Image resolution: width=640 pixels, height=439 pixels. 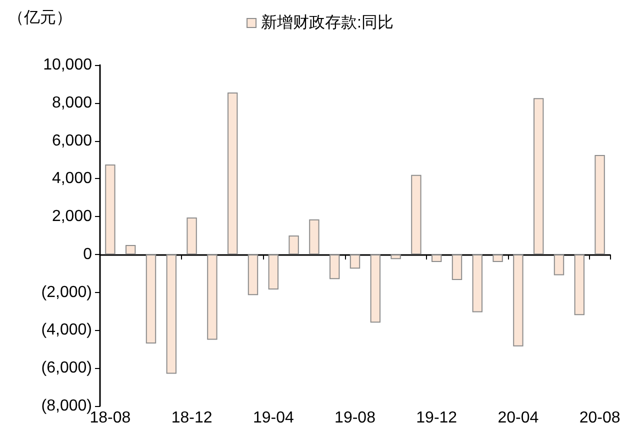 I want to click on x-tick-label: 19-08, so click(x=355, y=418).